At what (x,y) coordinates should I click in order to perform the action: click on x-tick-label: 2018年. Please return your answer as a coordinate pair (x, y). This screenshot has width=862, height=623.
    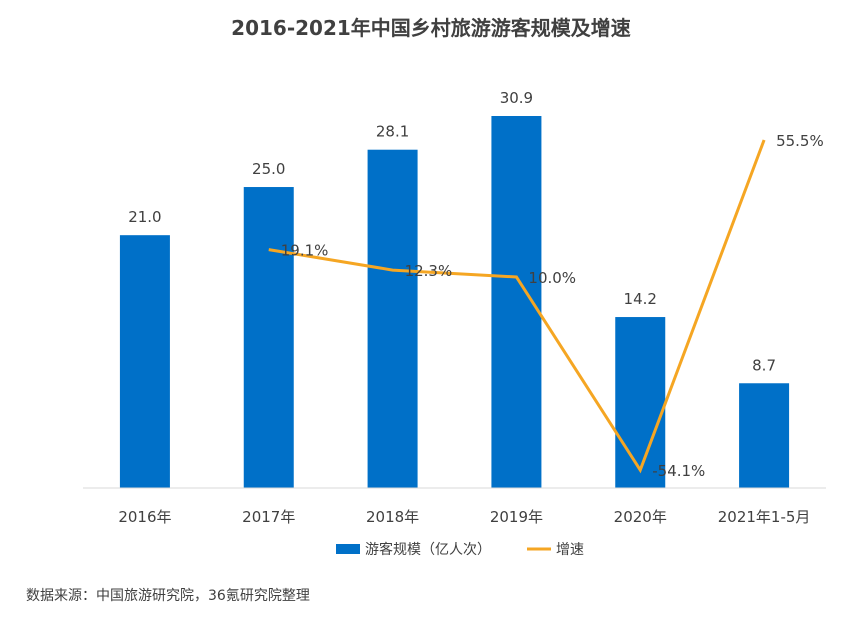
    Looking at the image, I should click on (392, 517).